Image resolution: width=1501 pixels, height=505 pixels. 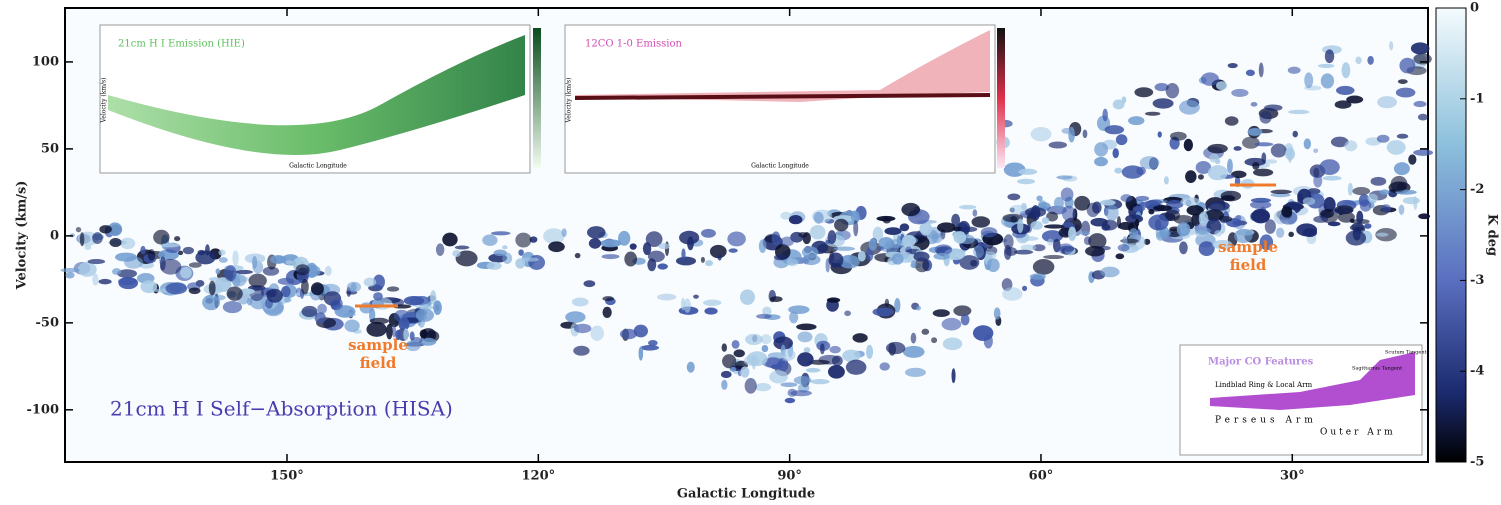 I want to click on inset-label: Outer Arm, so click(x=1358, y=433).